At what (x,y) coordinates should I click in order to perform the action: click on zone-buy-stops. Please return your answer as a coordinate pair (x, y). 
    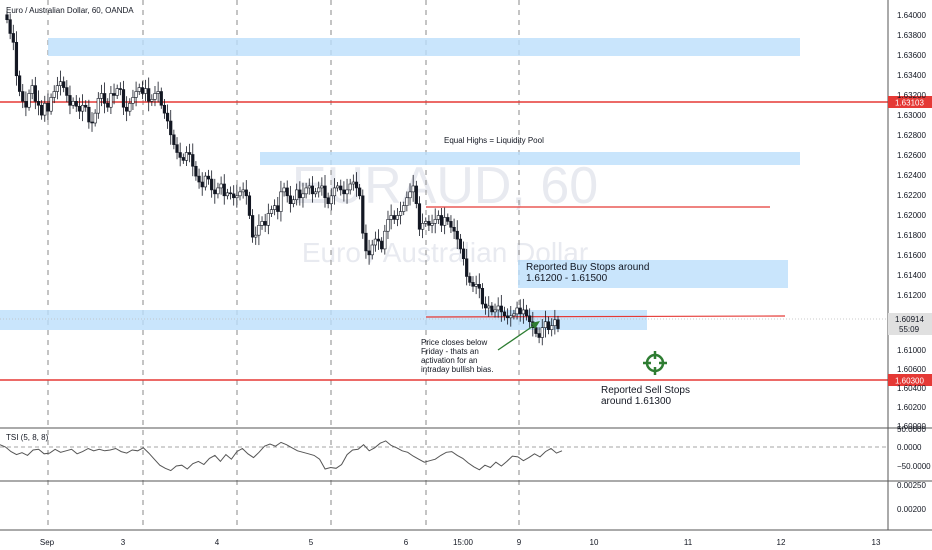
    Looking at the image, I should click on (653, 274).